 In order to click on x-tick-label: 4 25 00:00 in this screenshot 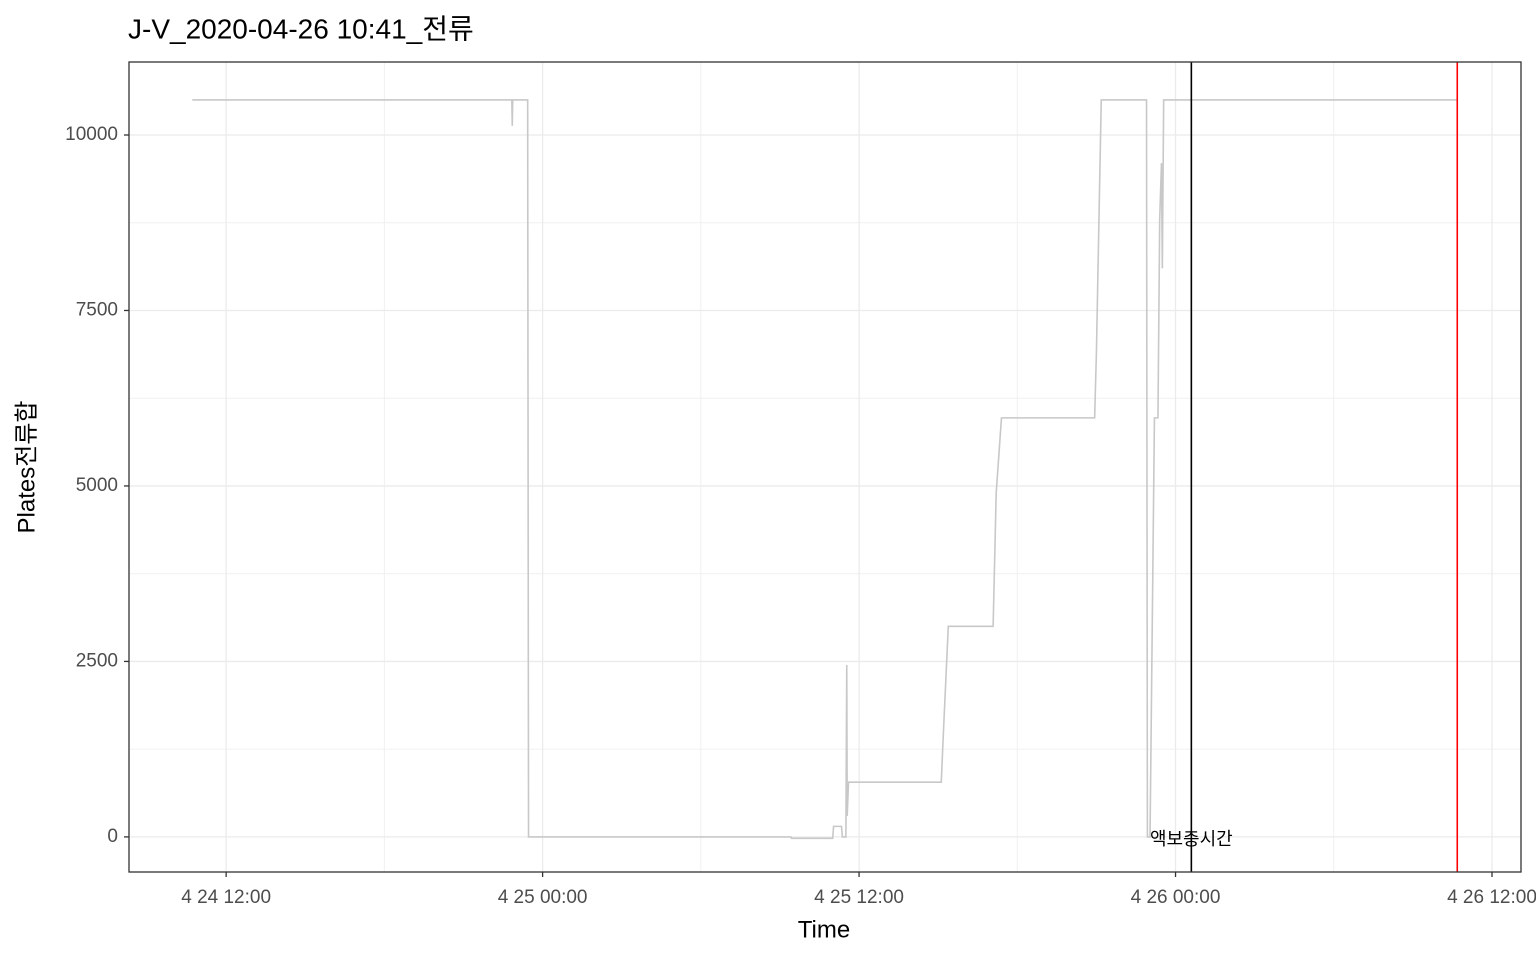, I will do `click(543, 897)`.